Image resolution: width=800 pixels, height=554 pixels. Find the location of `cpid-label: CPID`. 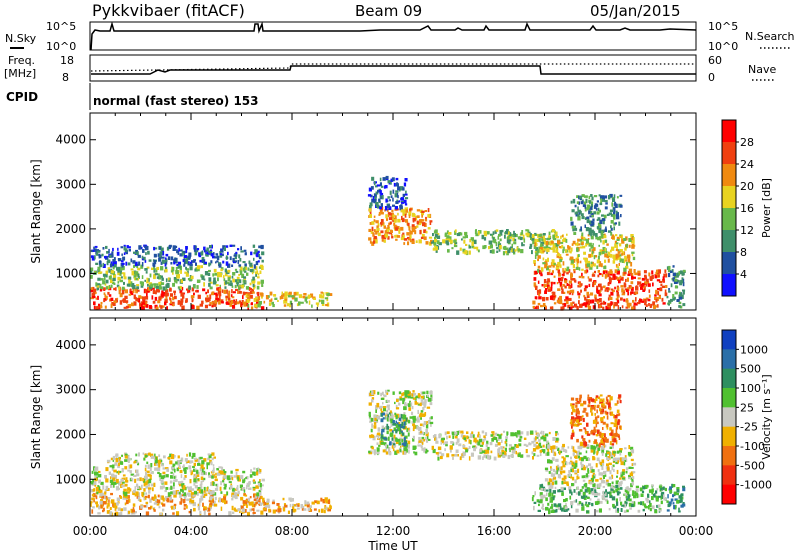

cpid-label: CPID is located at coordinates (22, 97).